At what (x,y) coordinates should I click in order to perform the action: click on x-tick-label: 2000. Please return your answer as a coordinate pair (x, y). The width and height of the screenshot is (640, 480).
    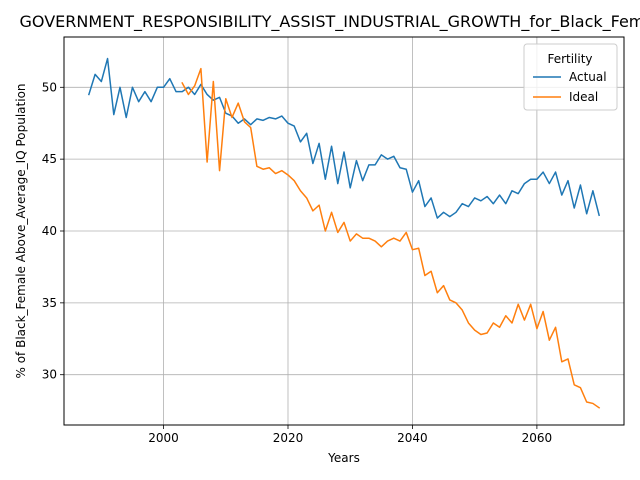
    Looking at the image, I should click on (163, 438).